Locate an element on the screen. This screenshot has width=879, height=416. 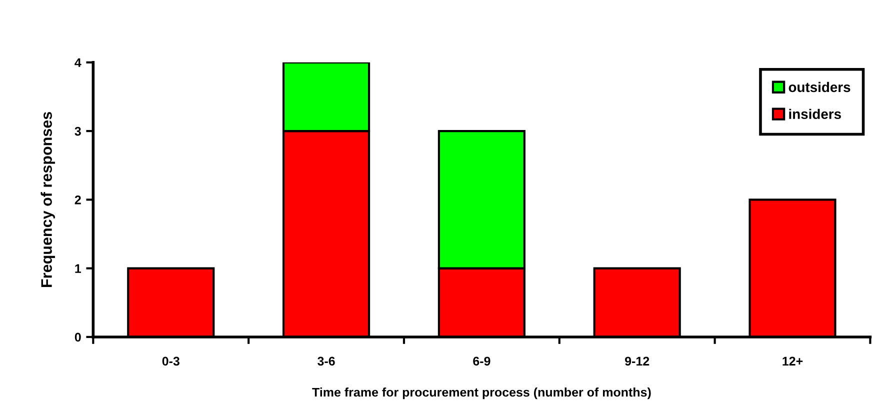
legend-label: insiders is located at coordinates (815, 114).